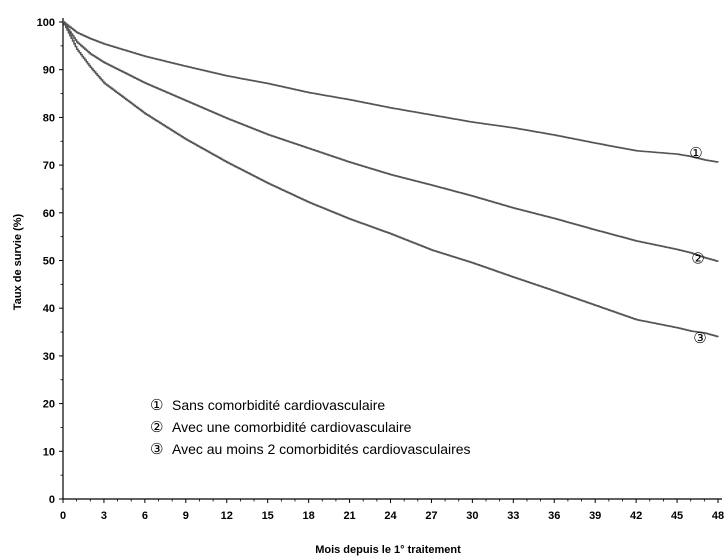 The height and width of the screenshot is (560, 727). Describe the element at coordinates (156, 449) in the screenshot. I see `legend-marker-3: ③` at that location.